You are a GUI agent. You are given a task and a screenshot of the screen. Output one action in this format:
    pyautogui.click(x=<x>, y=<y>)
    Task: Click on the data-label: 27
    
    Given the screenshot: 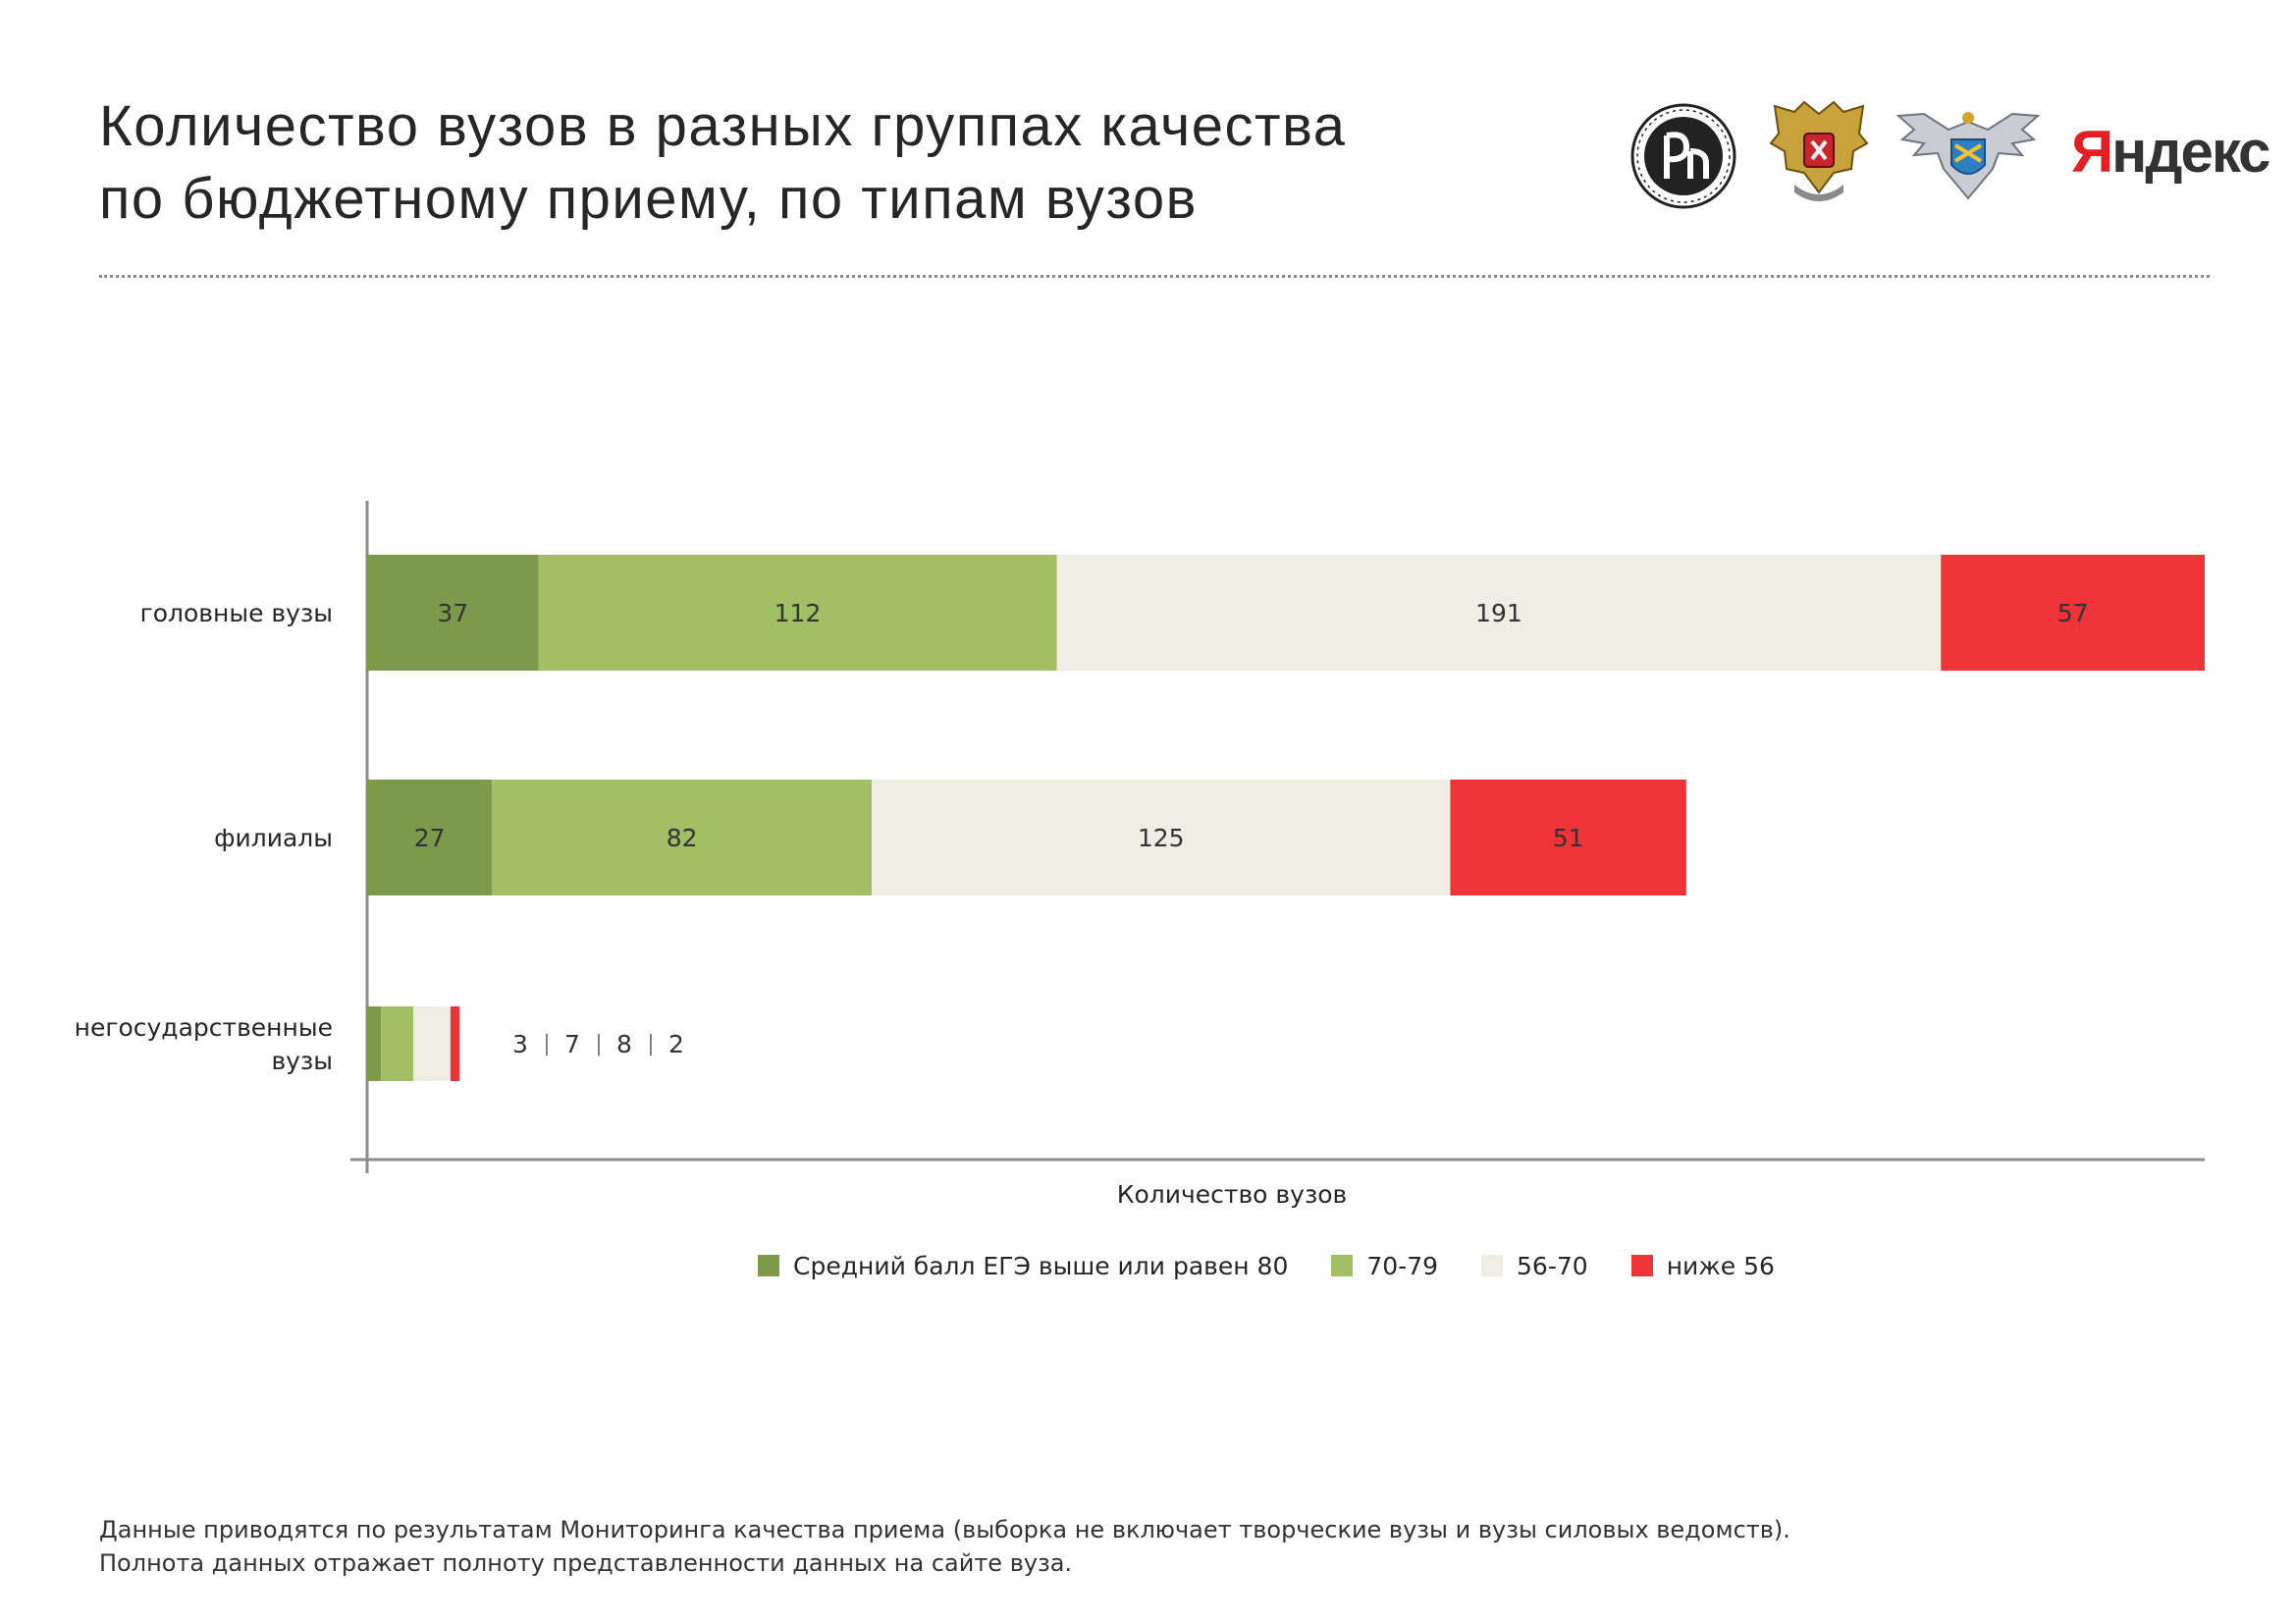 What is the action you would take?
    pyautogui.click(x=430, y=838)
    